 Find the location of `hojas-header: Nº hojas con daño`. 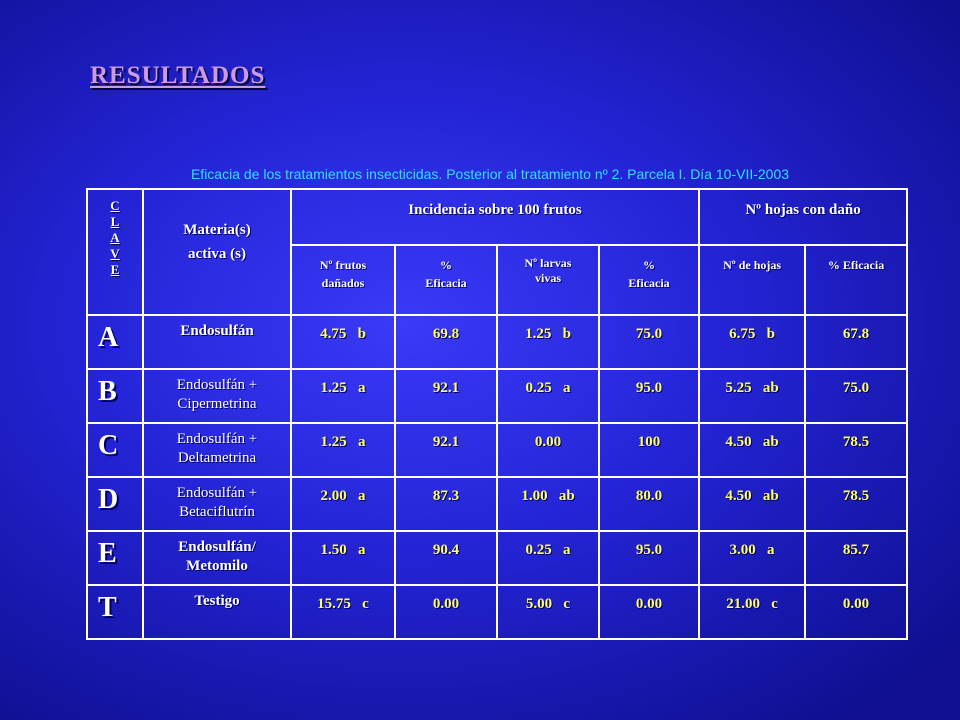

hojas-header: Nº hojas con daño is located at coordinates (803, 217).